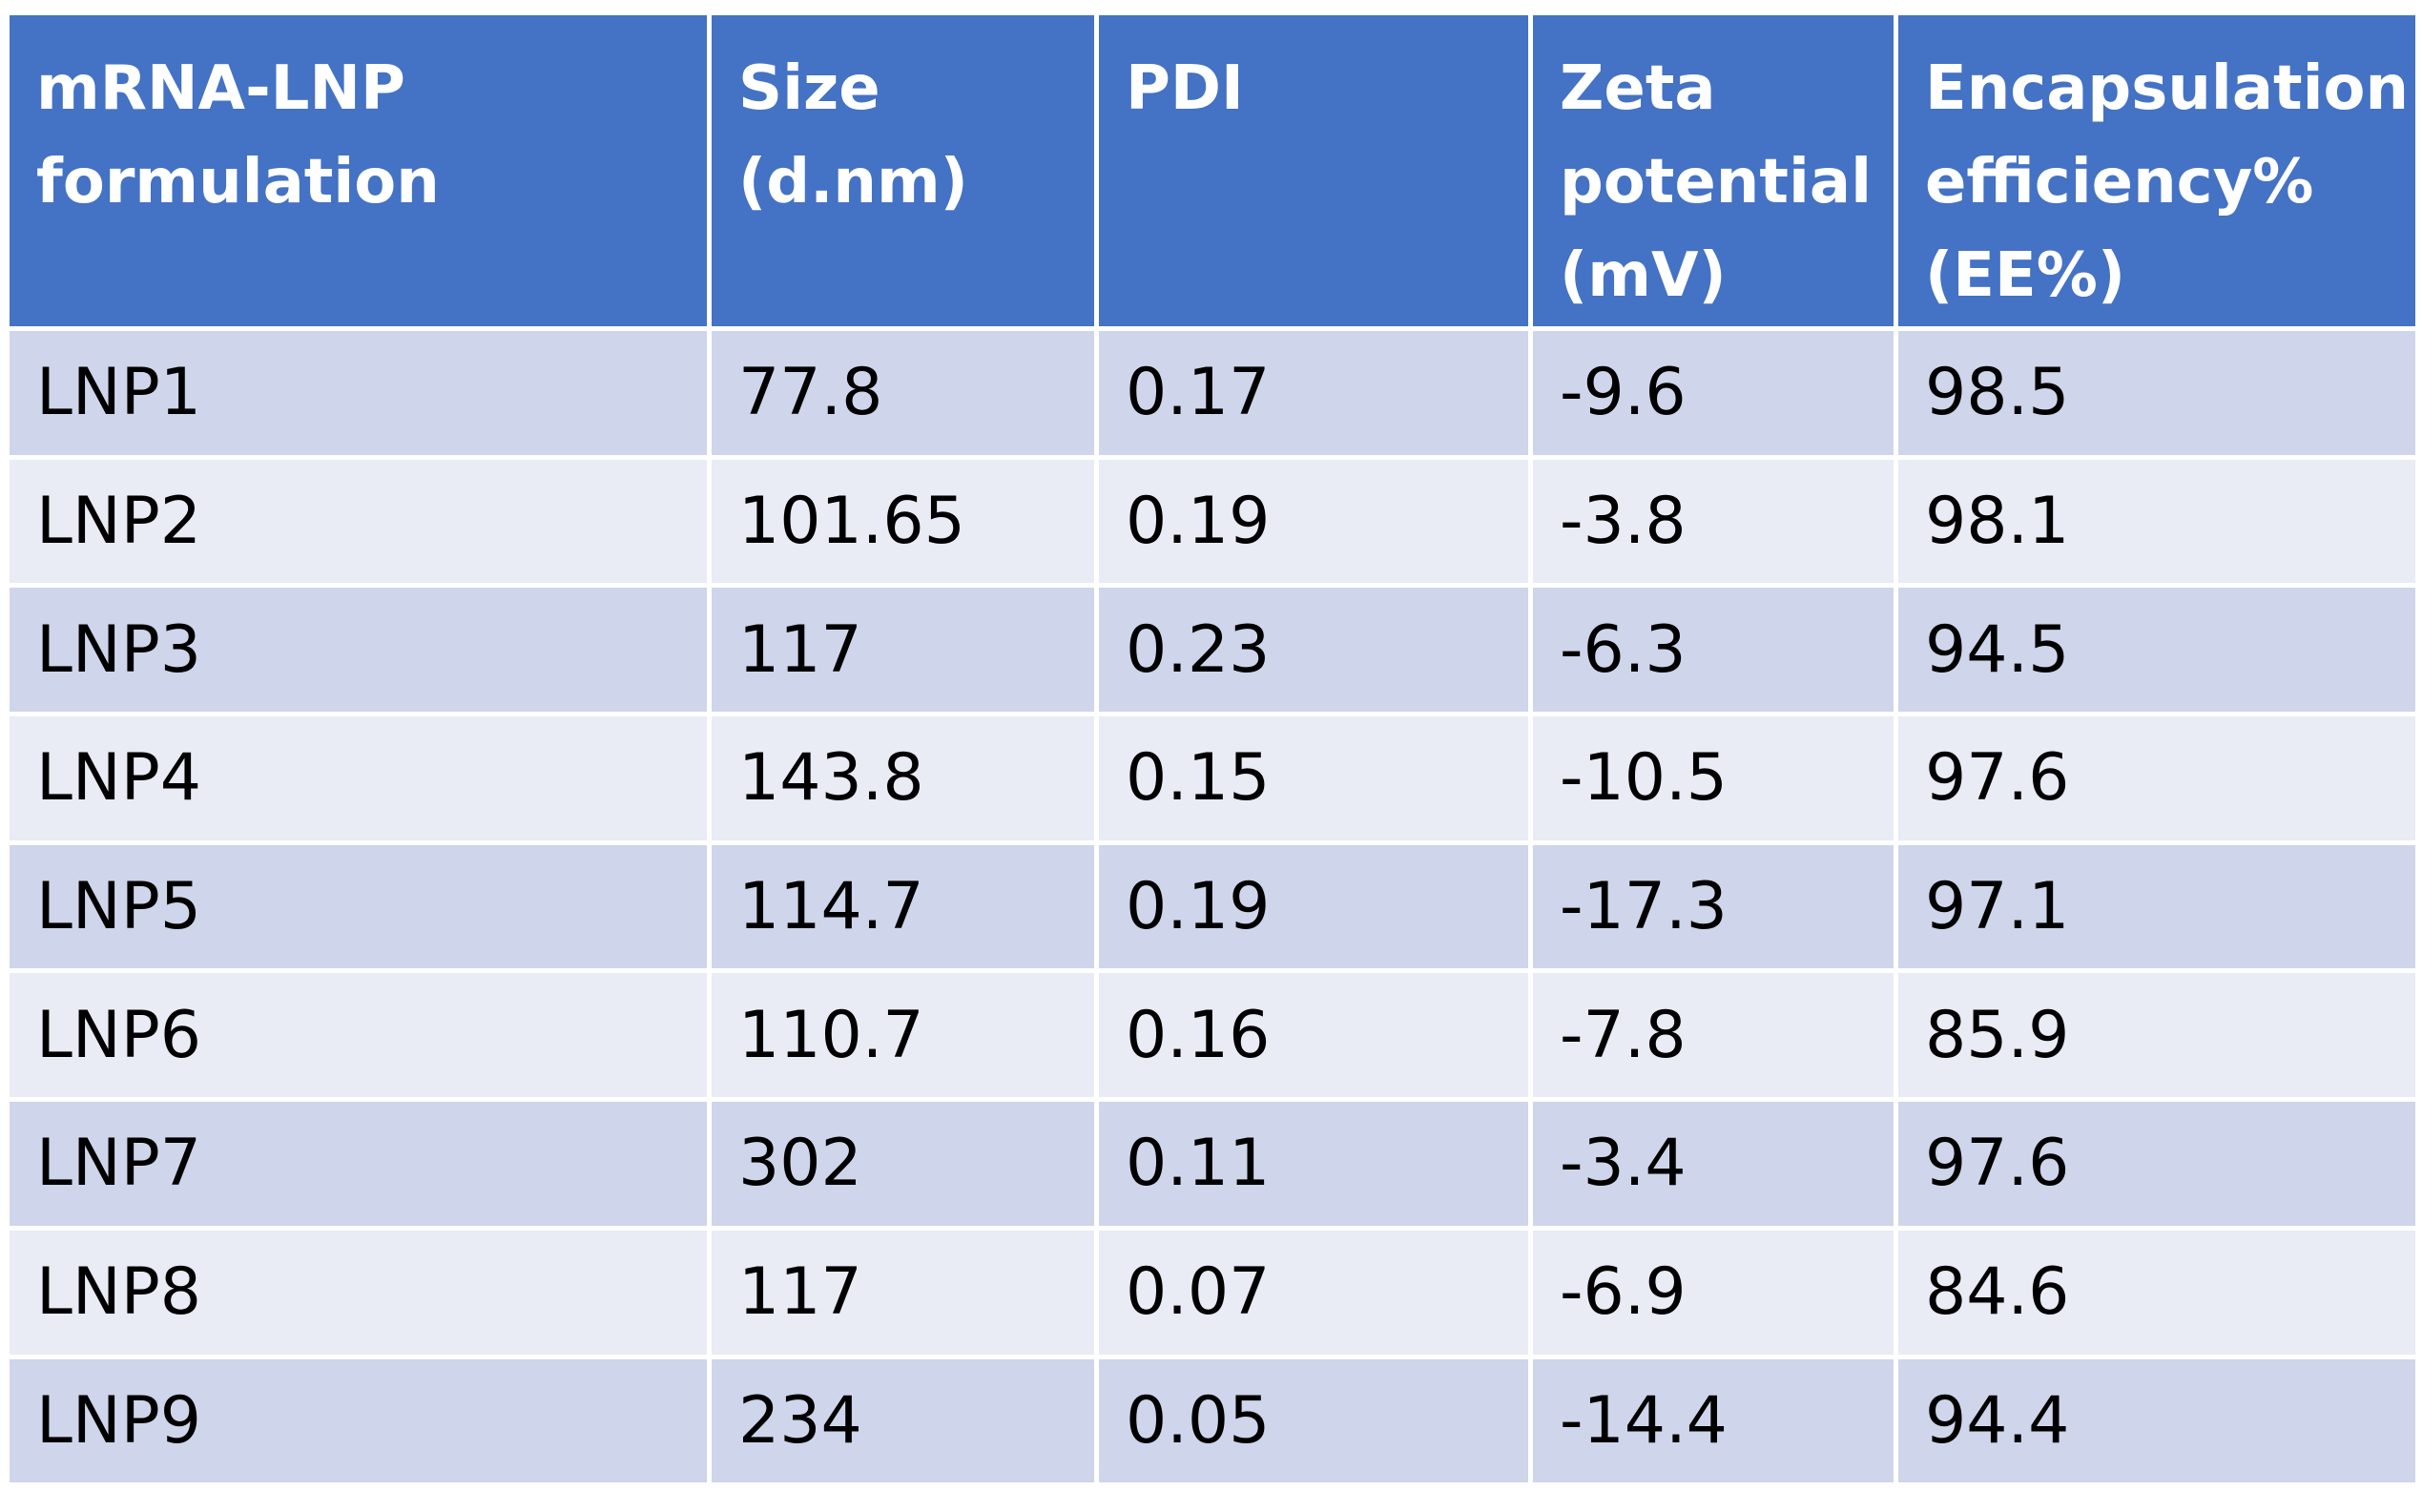 The image size is (2422, 1512). I want to click on header-line: Zeta, so click(1638, 88).